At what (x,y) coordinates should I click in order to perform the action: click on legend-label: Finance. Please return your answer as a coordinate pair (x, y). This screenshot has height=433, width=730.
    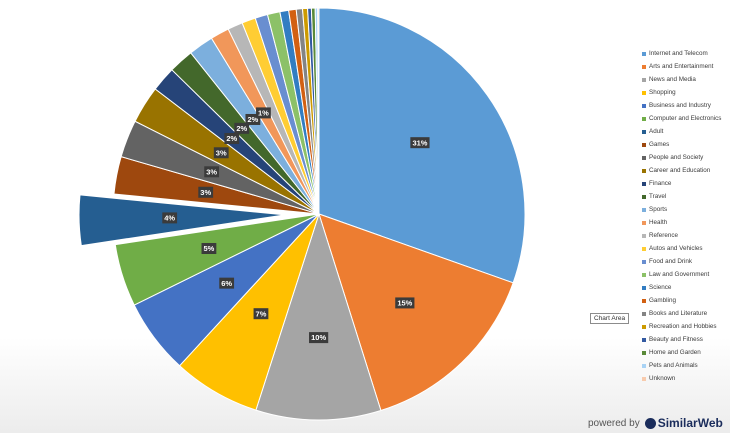
    Looking at the image, I should click on (660, 183).